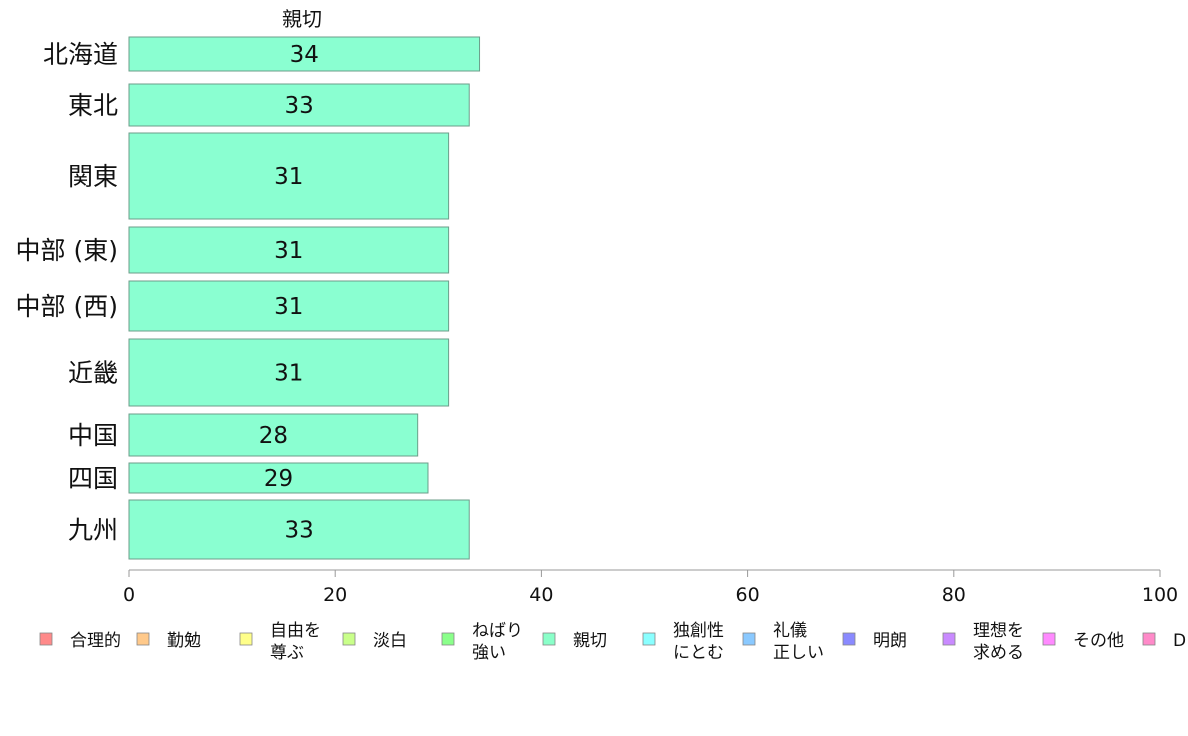  Describe the element at coordinates (129, 595) in the screenshot. I see `x-tick-label: 0` at that location.